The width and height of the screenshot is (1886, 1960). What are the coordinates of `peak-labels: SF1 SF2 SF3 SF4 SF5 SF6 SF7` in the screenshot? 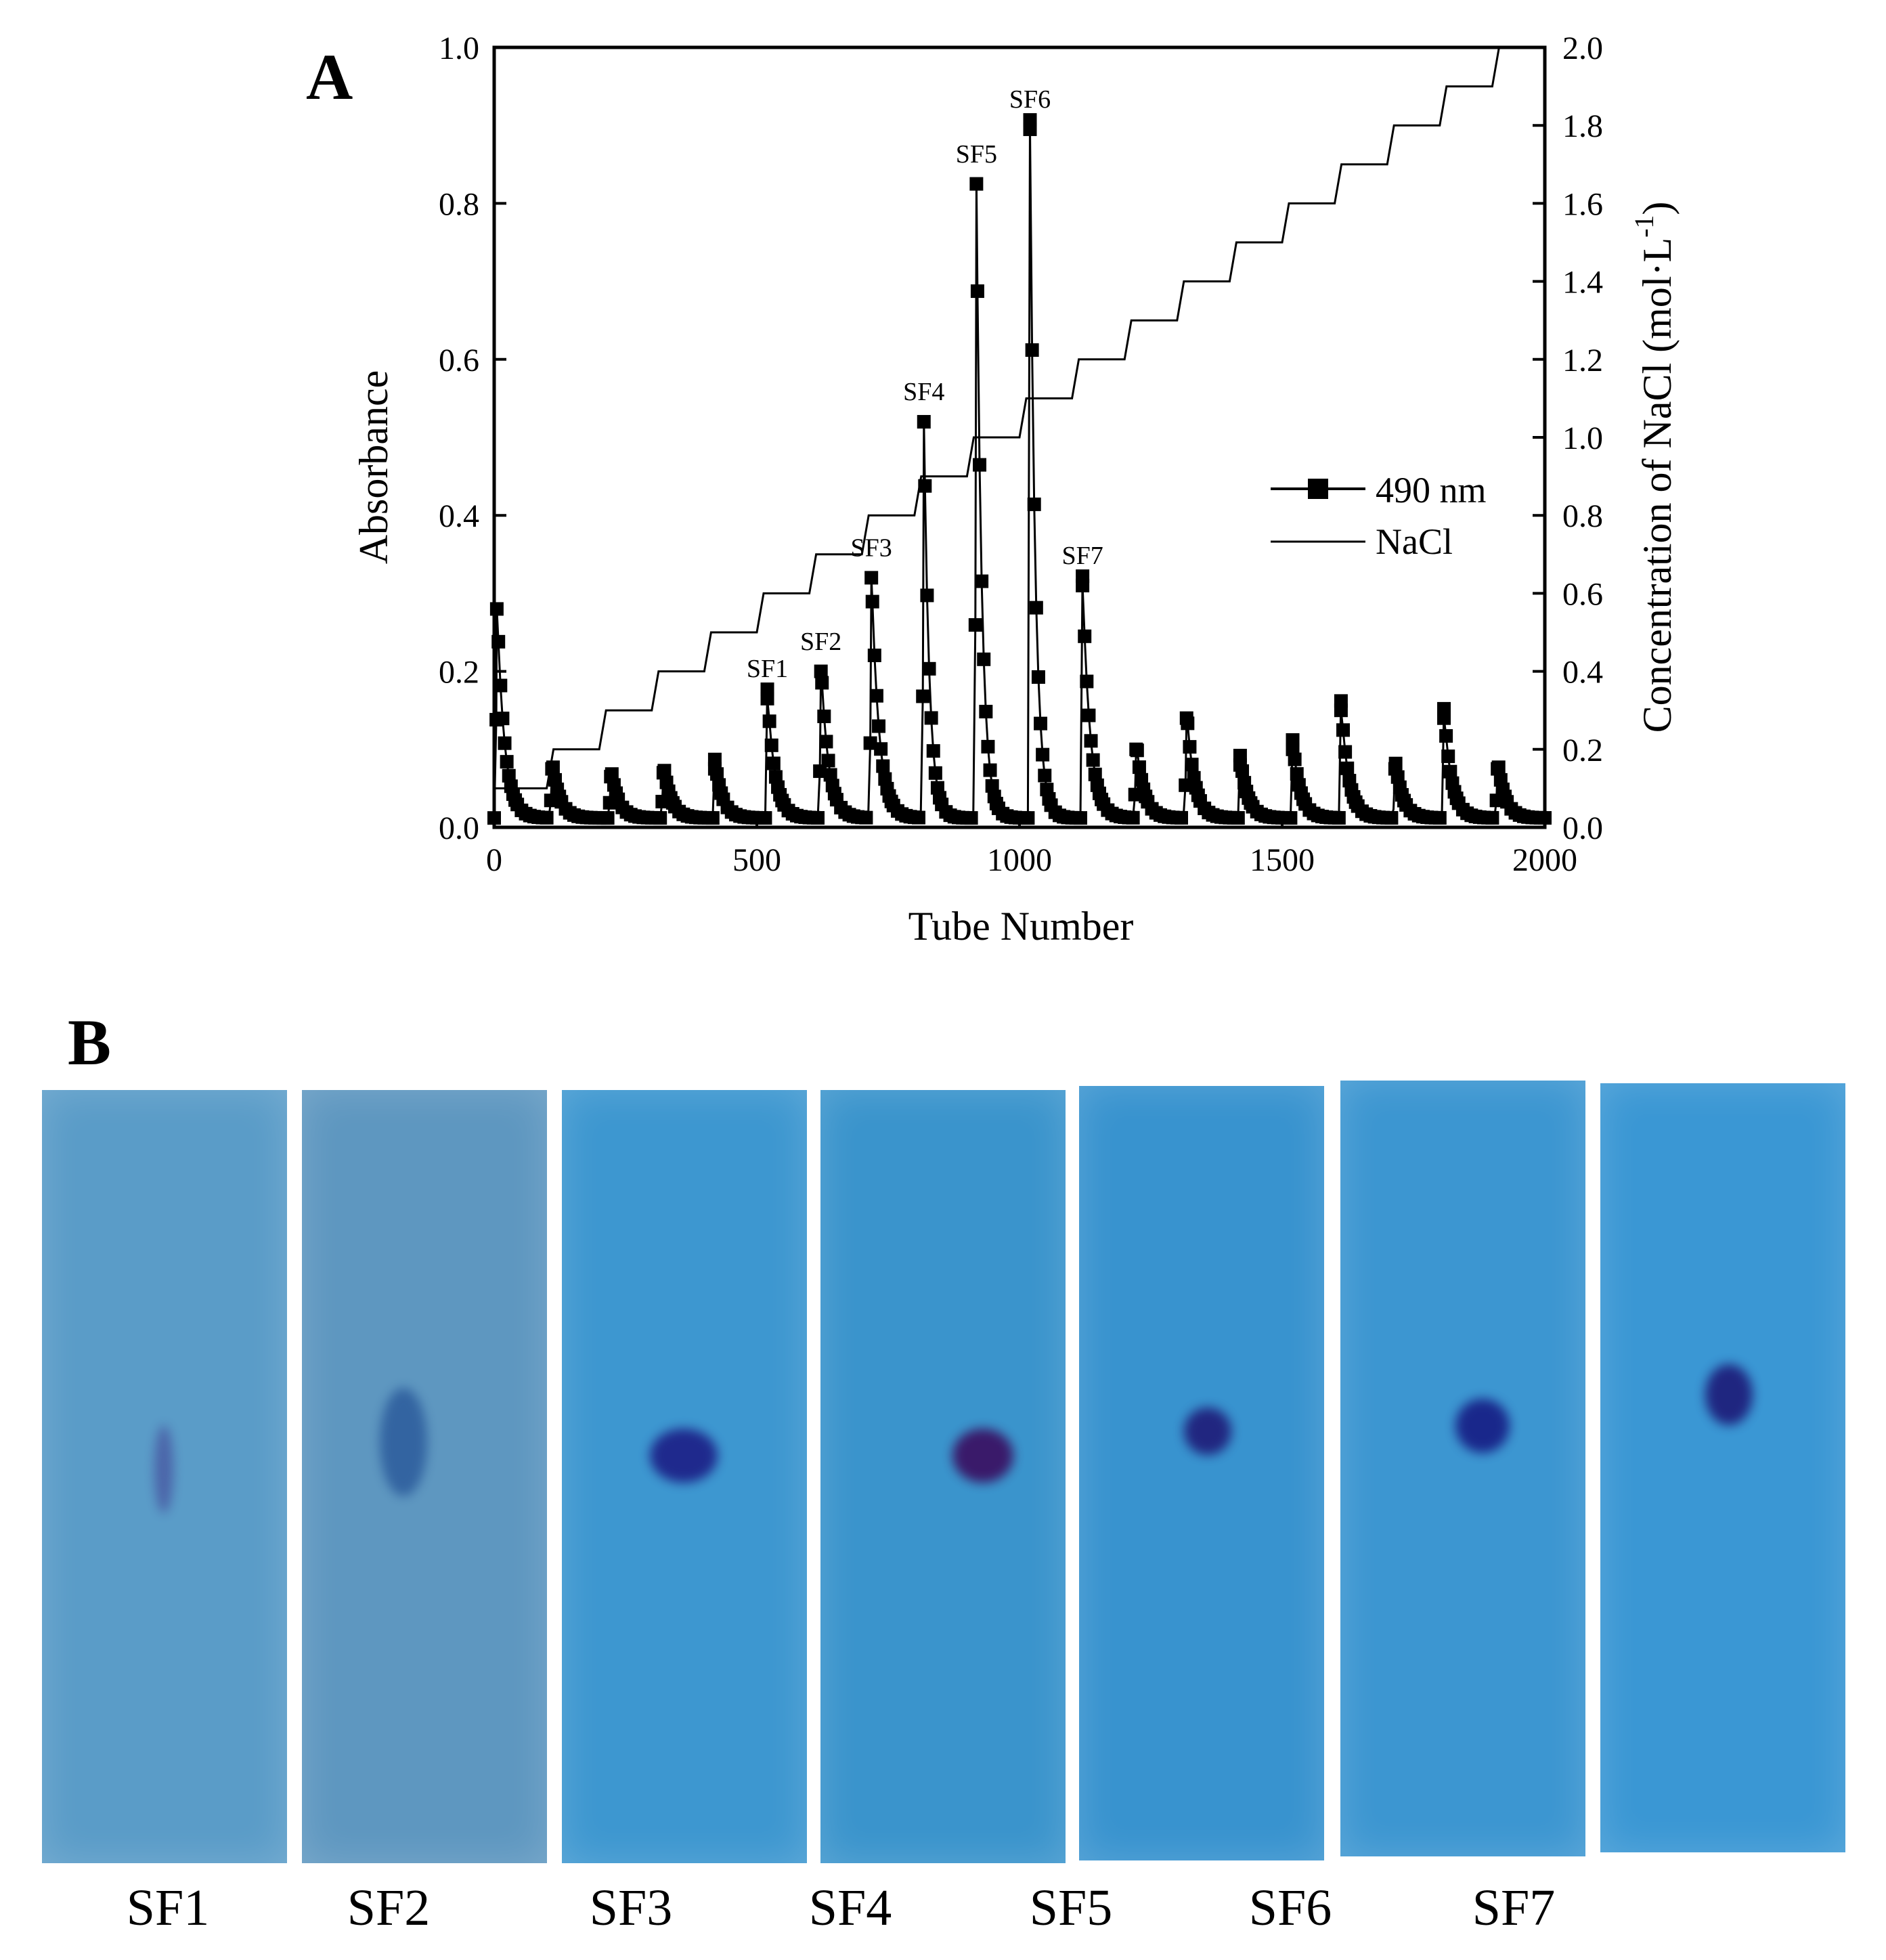 It's located at (925, 384).